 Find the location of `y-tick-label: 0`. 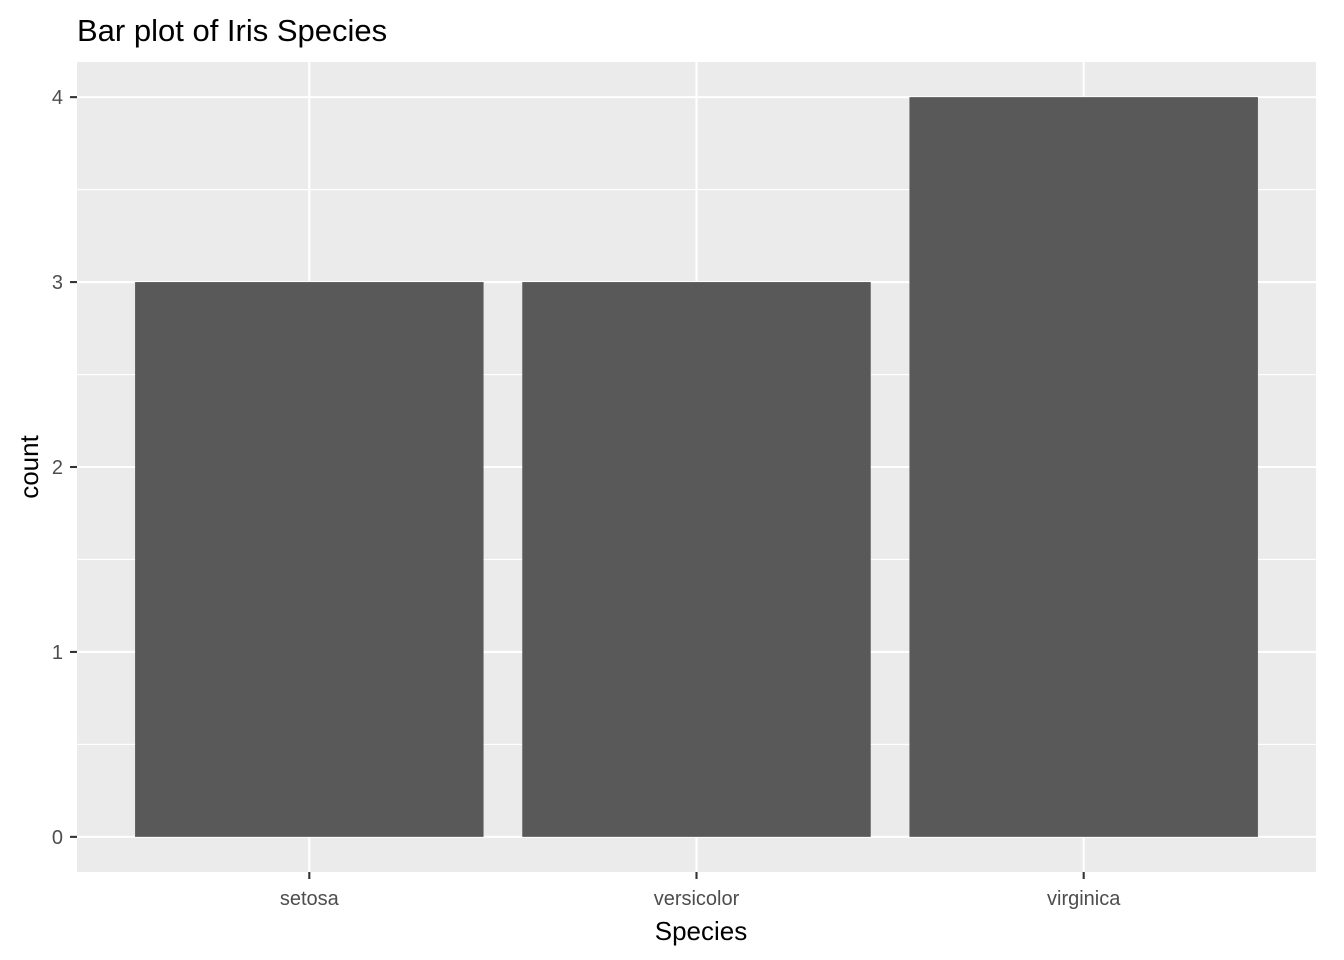

y-tick-label: 0 is located at coordinates (57, 838).